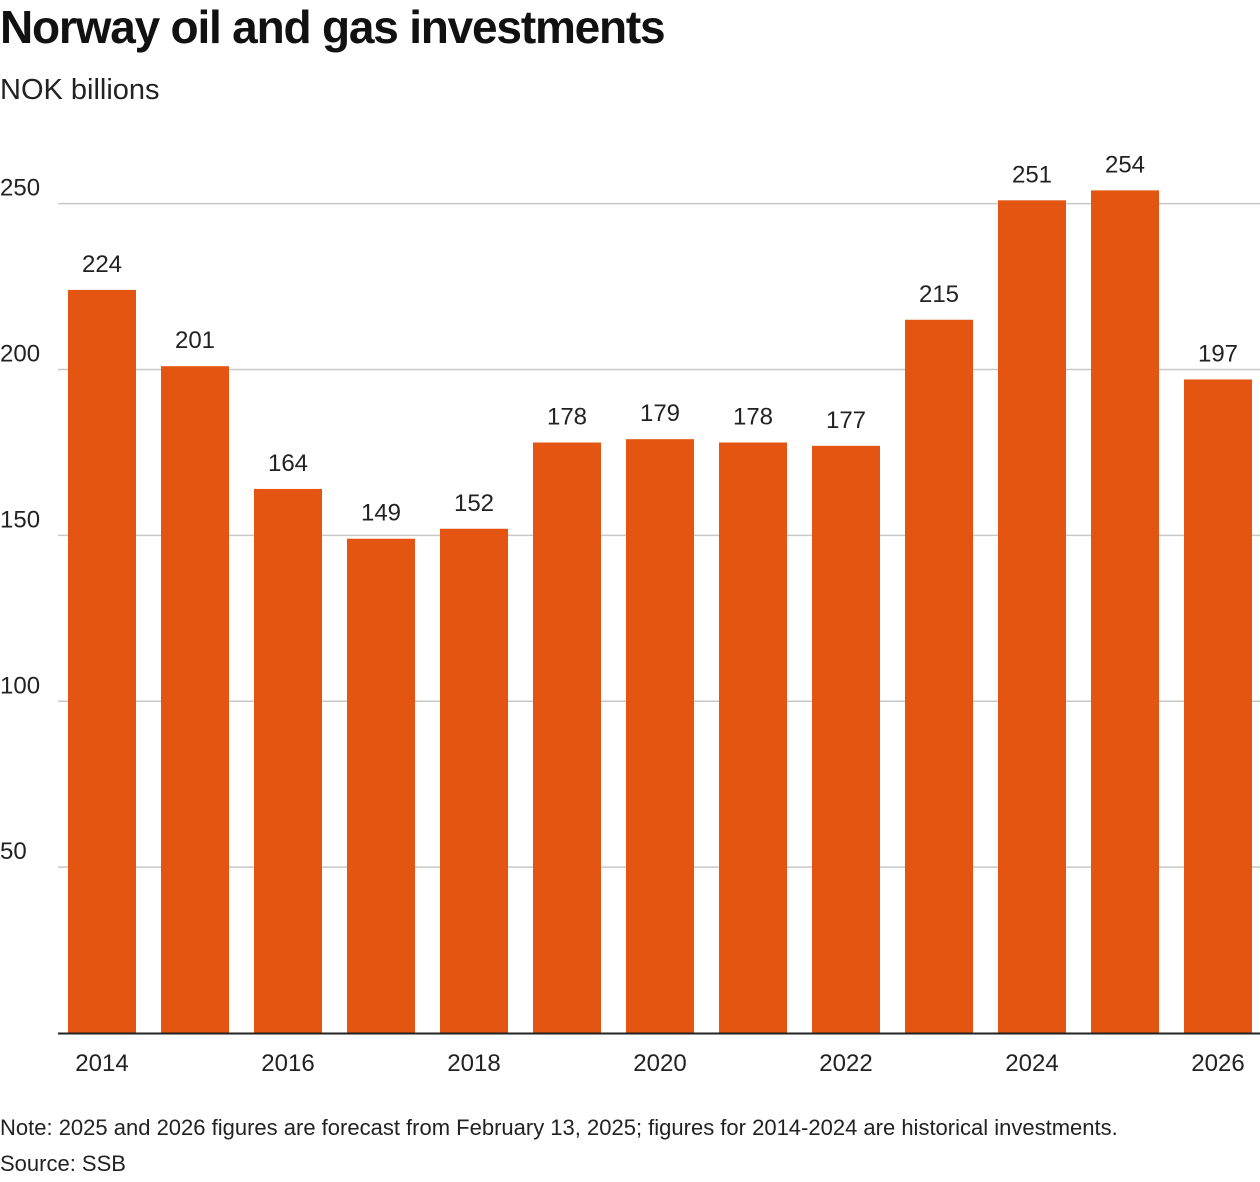  I want to click on chart-title: Norway oil and gas investments, so click(333, 27).